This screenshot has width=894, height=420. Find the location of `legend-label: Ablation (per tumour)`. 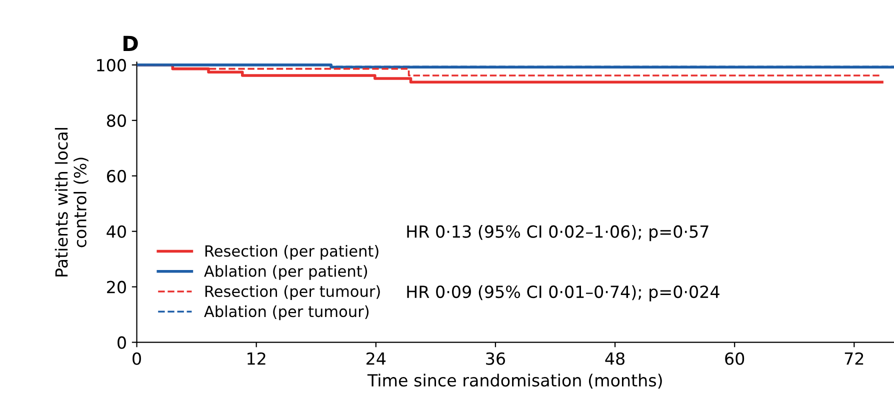

legend-label: Ablation (per tumour) is located at coordinates (286, 312).